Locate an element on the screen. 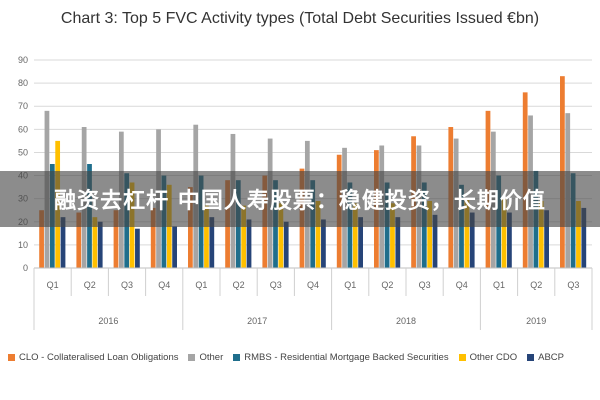 The width and height of the screenshot is (600, 400). y-tick-label: 10 is located at coordinates (23, 245).